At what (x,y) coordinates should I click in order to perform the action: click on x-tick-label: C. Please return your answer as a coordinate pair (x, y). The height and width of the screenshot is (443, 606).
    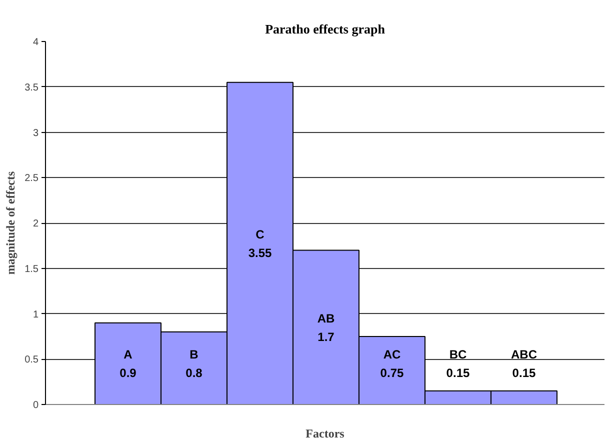
    Looking at the image, I should click on (260, 234).